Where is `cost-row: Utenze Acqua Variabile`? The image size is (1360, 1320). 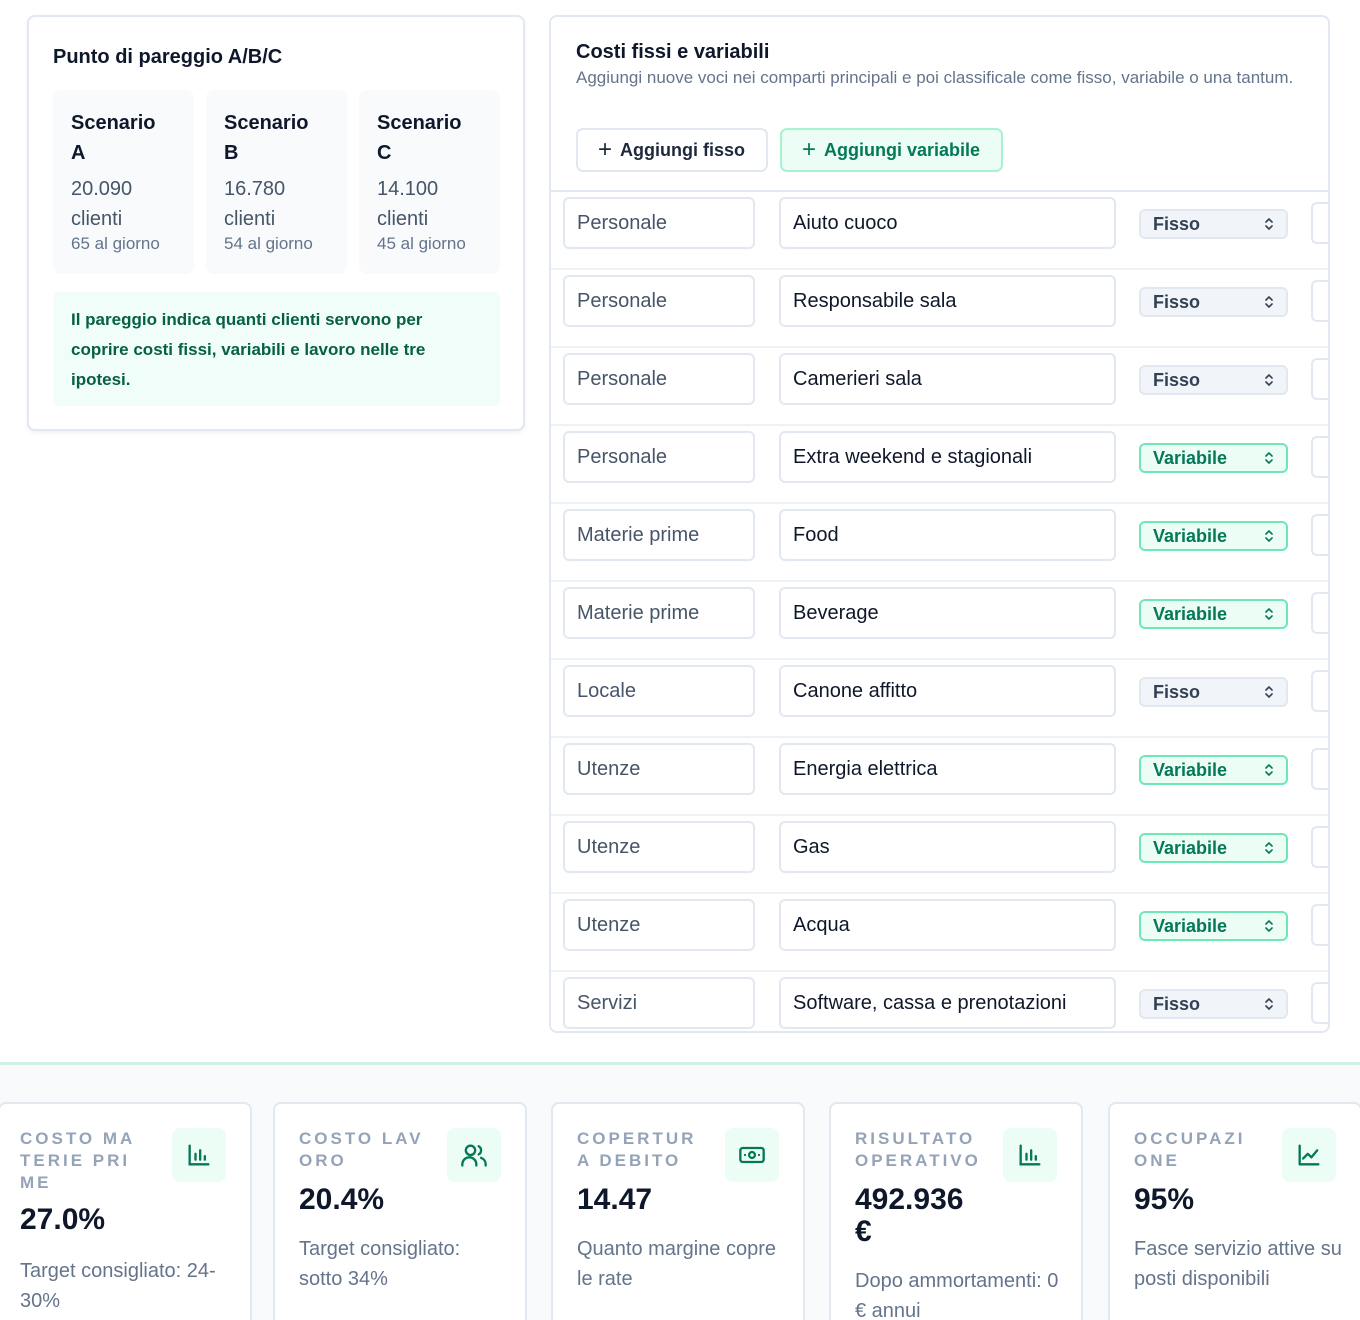
cost-row: Utenze Acqua Variabile is located at coordinates (939, 933).